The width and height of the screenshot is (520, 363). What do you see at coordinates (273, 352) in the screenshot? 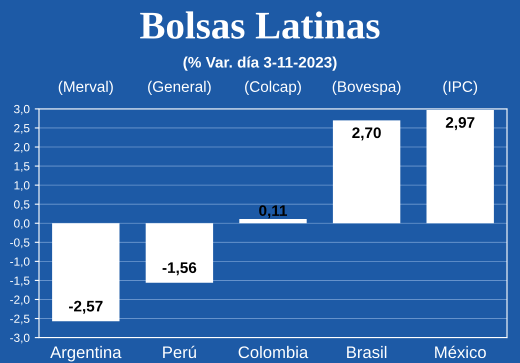
I see `x-tick-label: Colombia` at bounding box center [273, 352].